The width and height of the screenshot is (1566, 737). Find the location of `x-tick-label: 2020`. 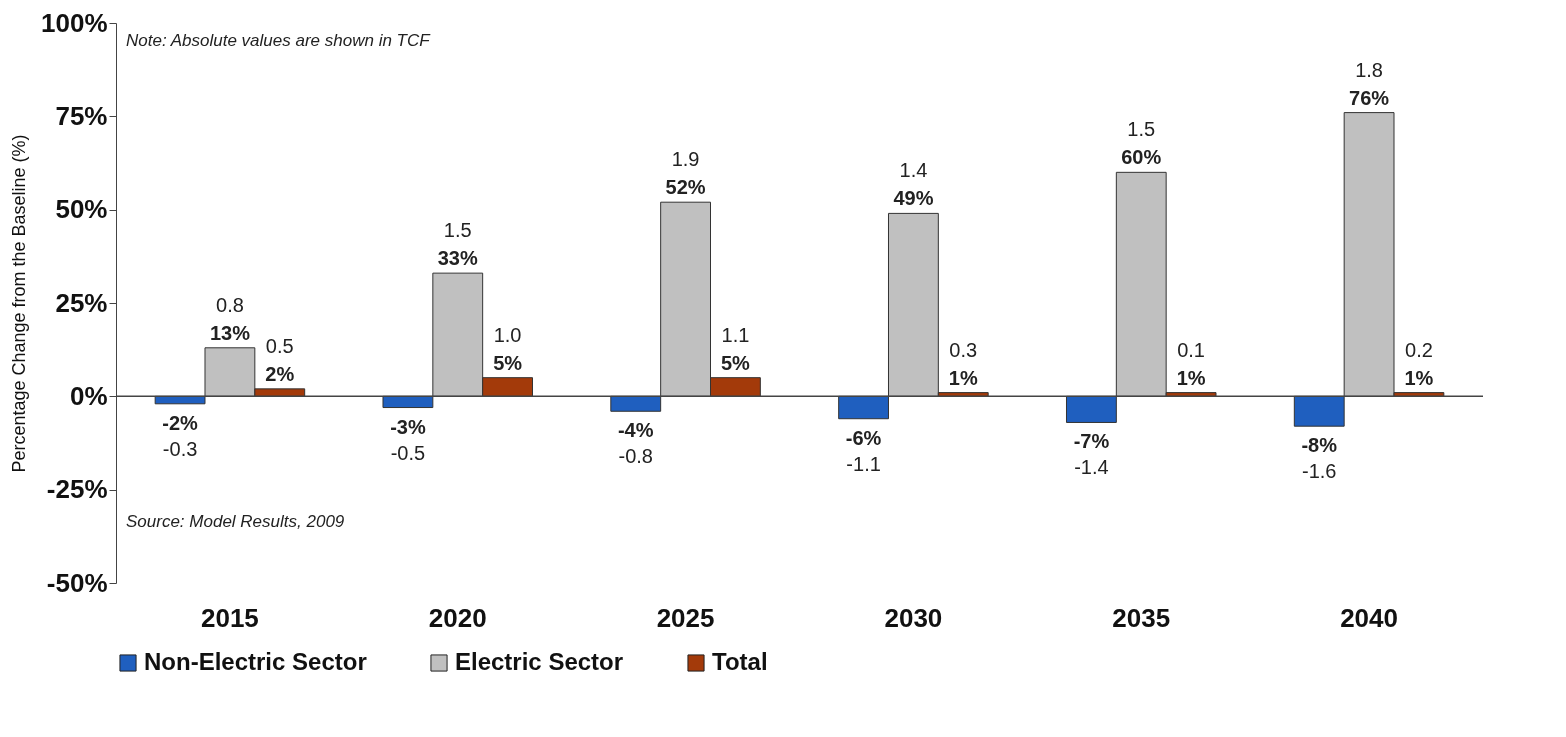

x-tick-label: 2020 is located at coordinates (457, 617).